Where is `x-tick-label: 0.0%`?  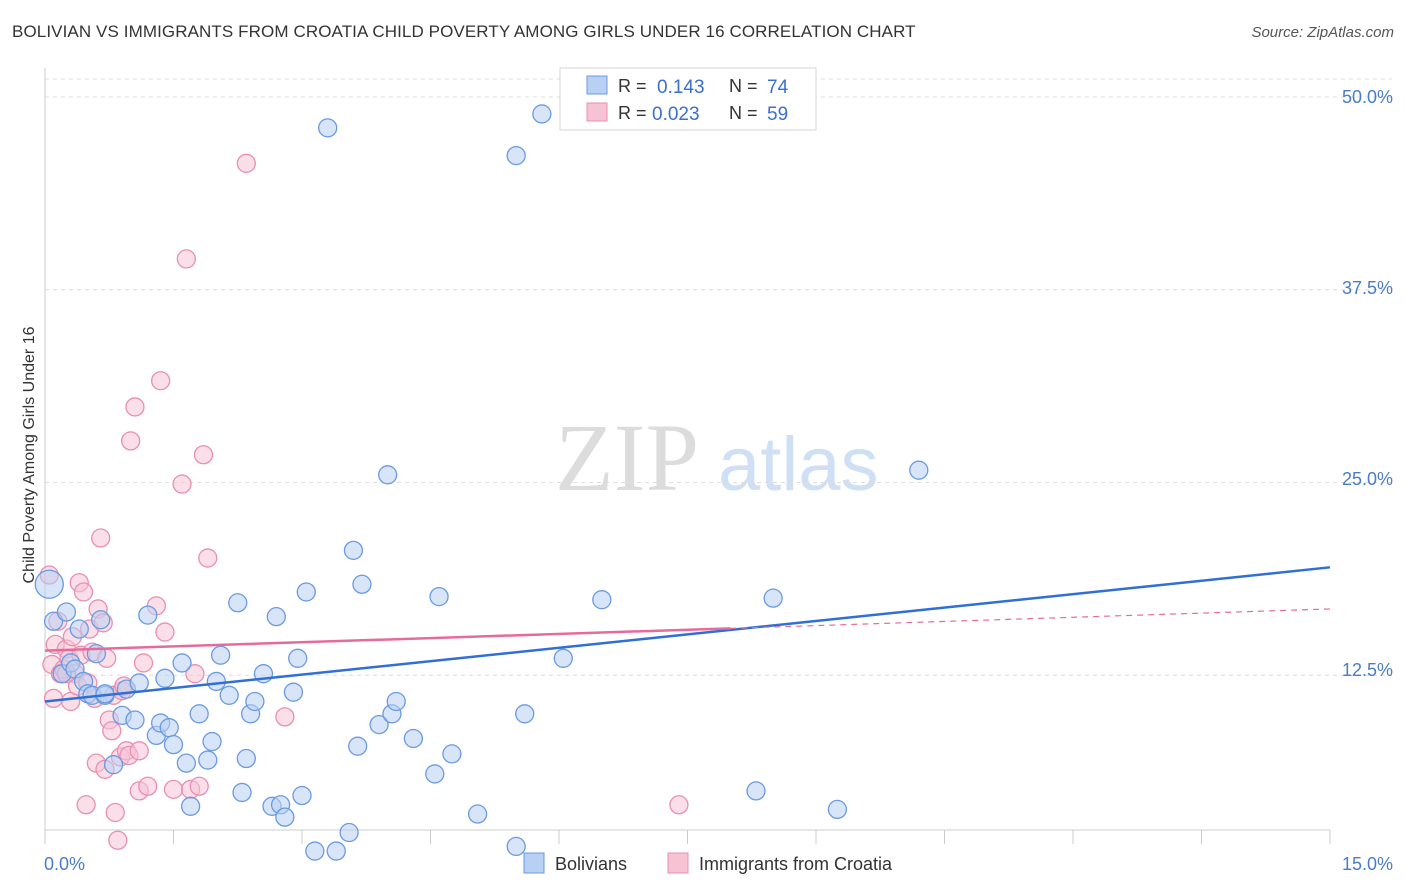 x-tick-label: 0.0% is located at coordinates (64, 864).